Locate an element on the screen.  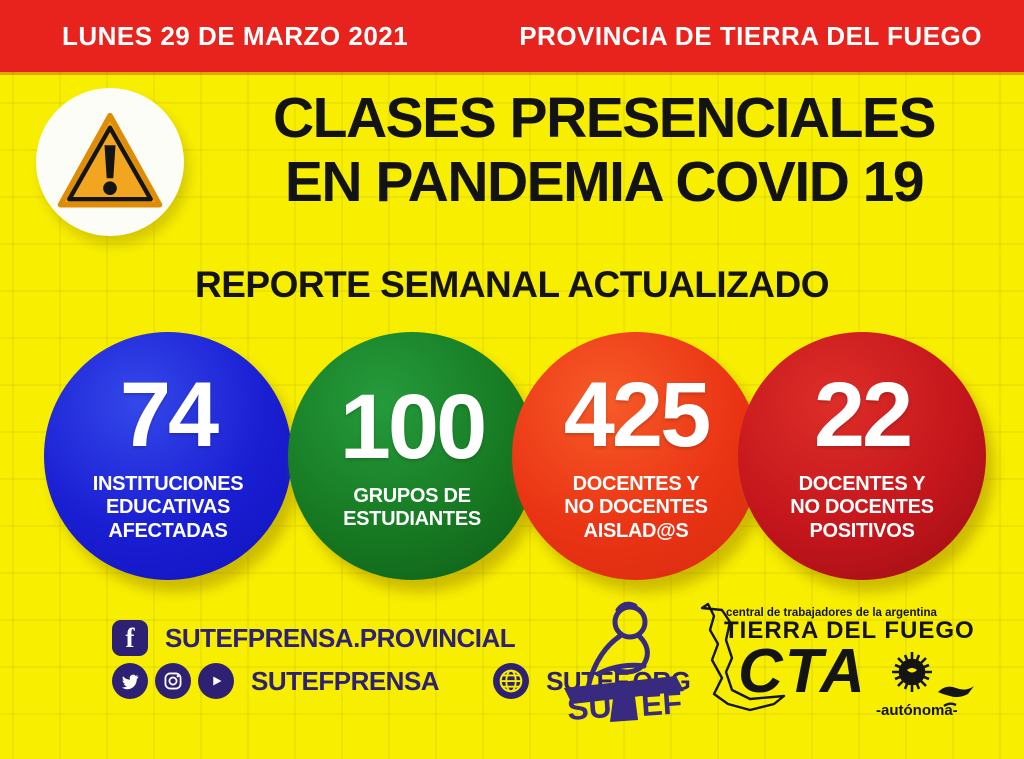
stat-value: 22 is located at coordinates (863, 415).